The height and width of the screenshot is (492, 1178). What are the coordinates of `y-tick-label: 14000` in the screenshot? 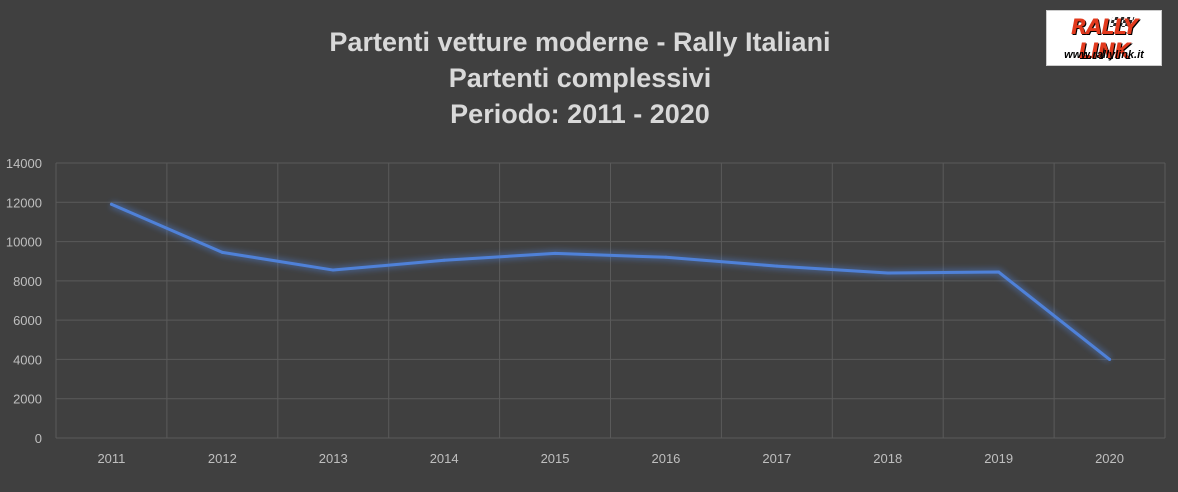 It's located at (24, 163).